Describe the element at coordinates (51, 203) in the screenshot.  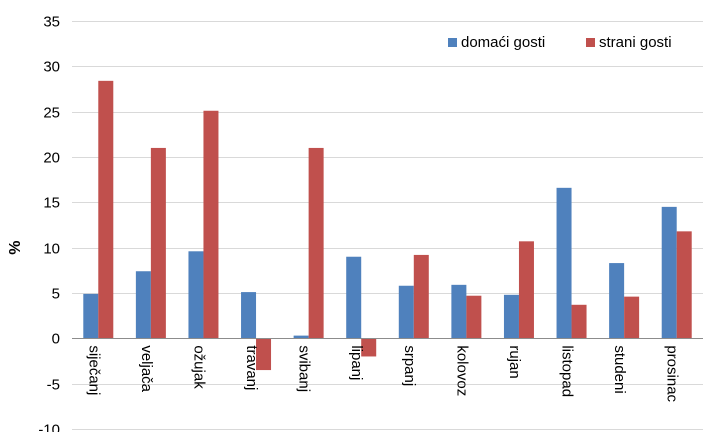
I see `y-tick-label: 15` at that location.